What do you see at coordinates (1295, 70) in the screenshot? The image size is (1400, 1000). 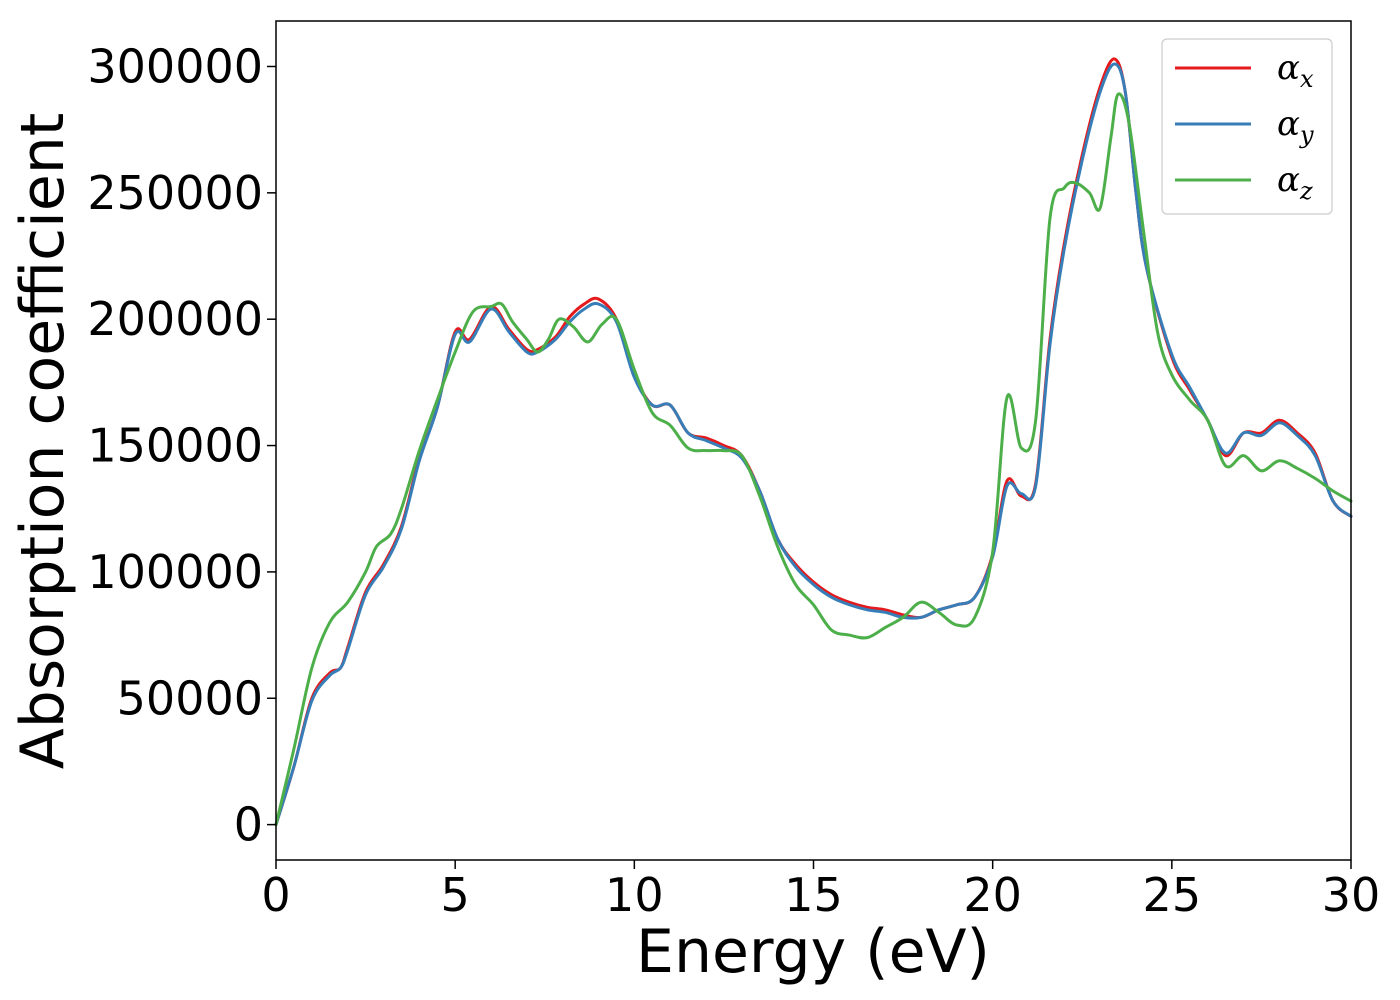 I see `legend-label-alpha-x: αx` at bounding box center [1295, 70].